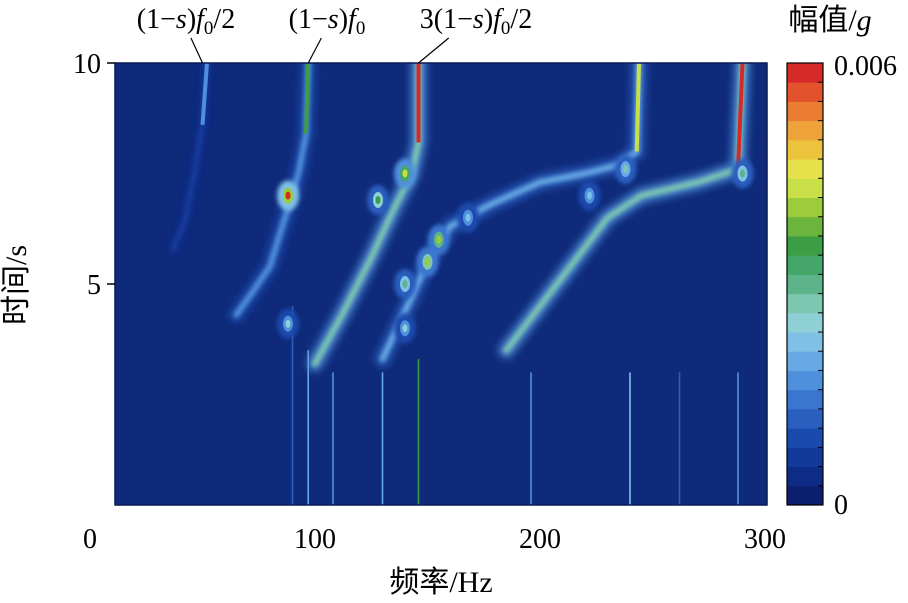 Image resolution: width=908 pixels, height=603 pixels. I want to click on annotation-label-2: 3(1−s)f0/2, so click(476, 21).